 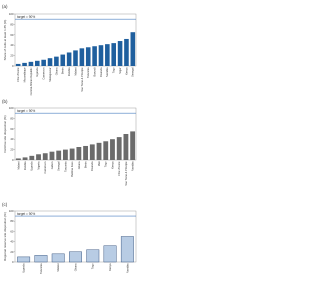 I want to click on panel-label: (a), so click(x=5, y=6).